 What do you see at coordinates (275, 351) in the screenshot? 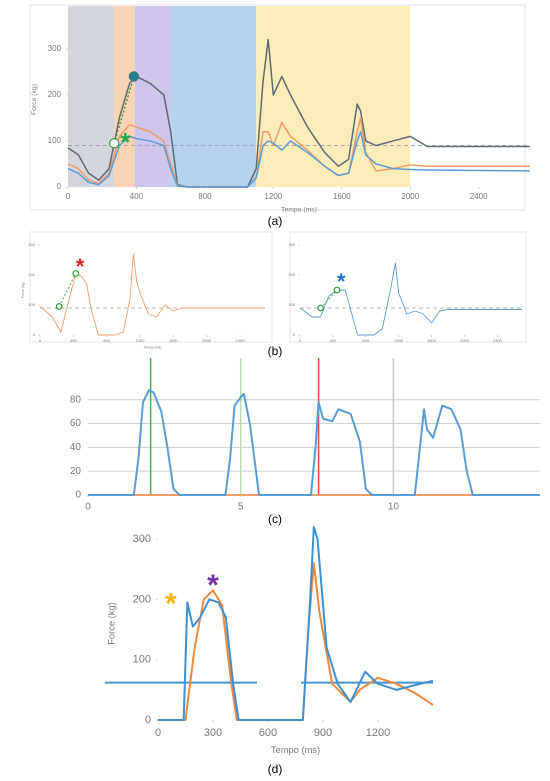
I see `panel-label: (b)` at bounding box center [275, 351].